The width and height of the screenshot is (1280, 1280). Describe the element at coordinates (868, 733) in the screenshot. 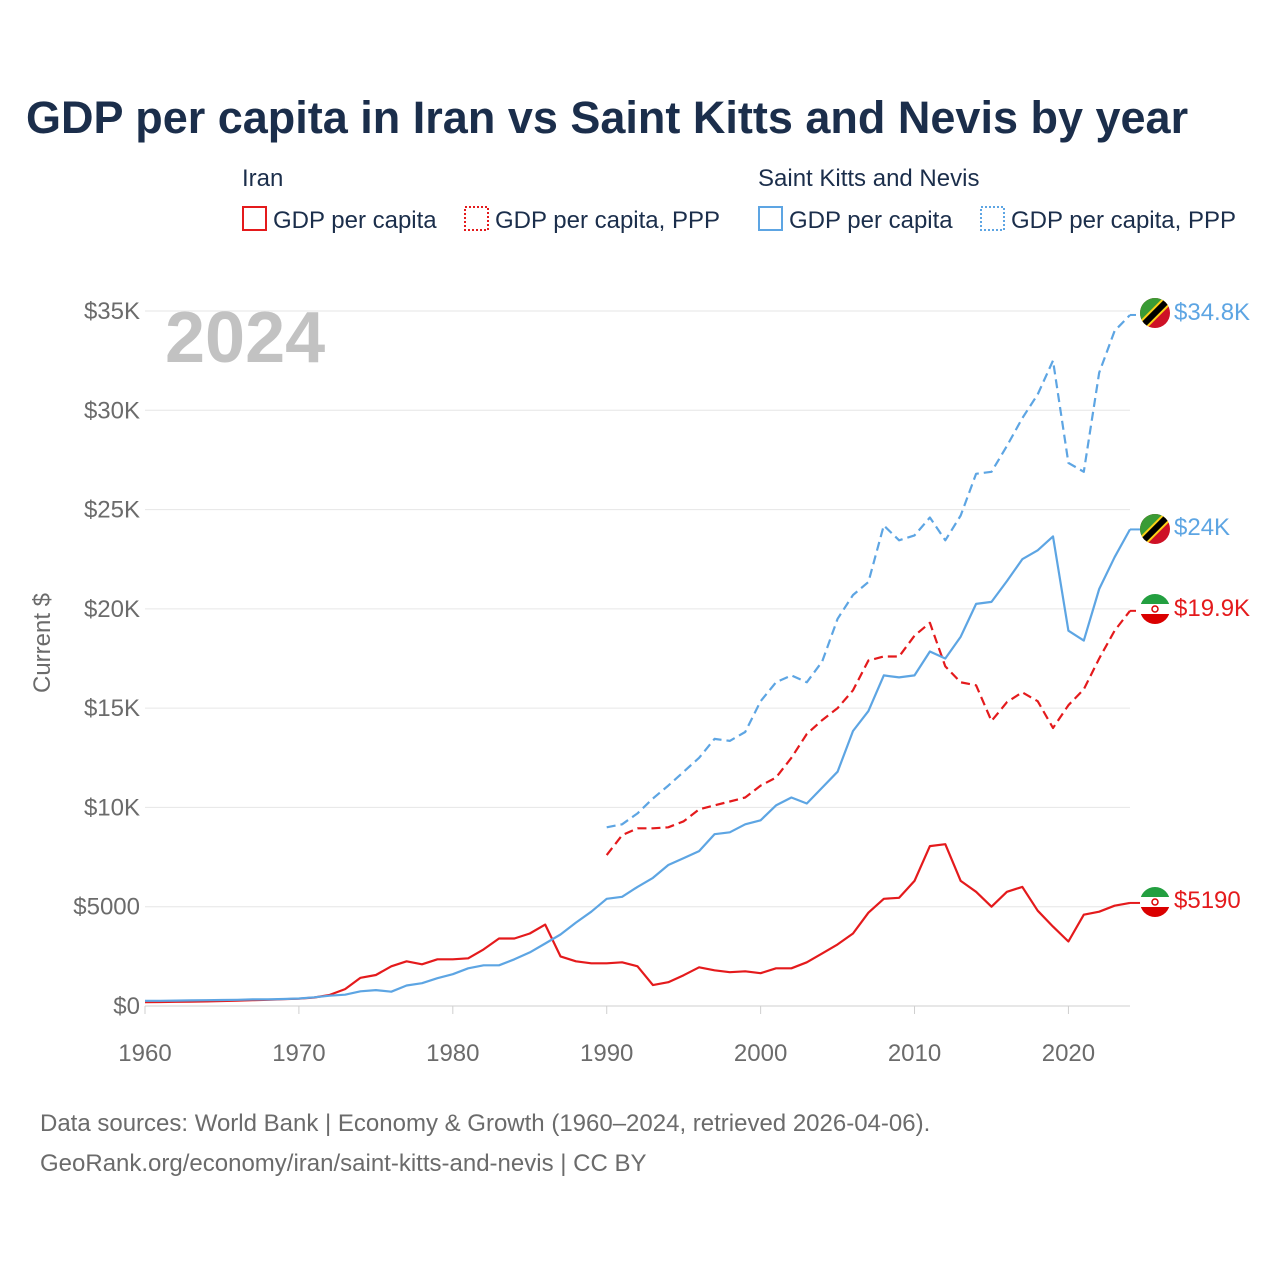

I see `series-line-iran-gdp-per-capita-ppp` at that location.